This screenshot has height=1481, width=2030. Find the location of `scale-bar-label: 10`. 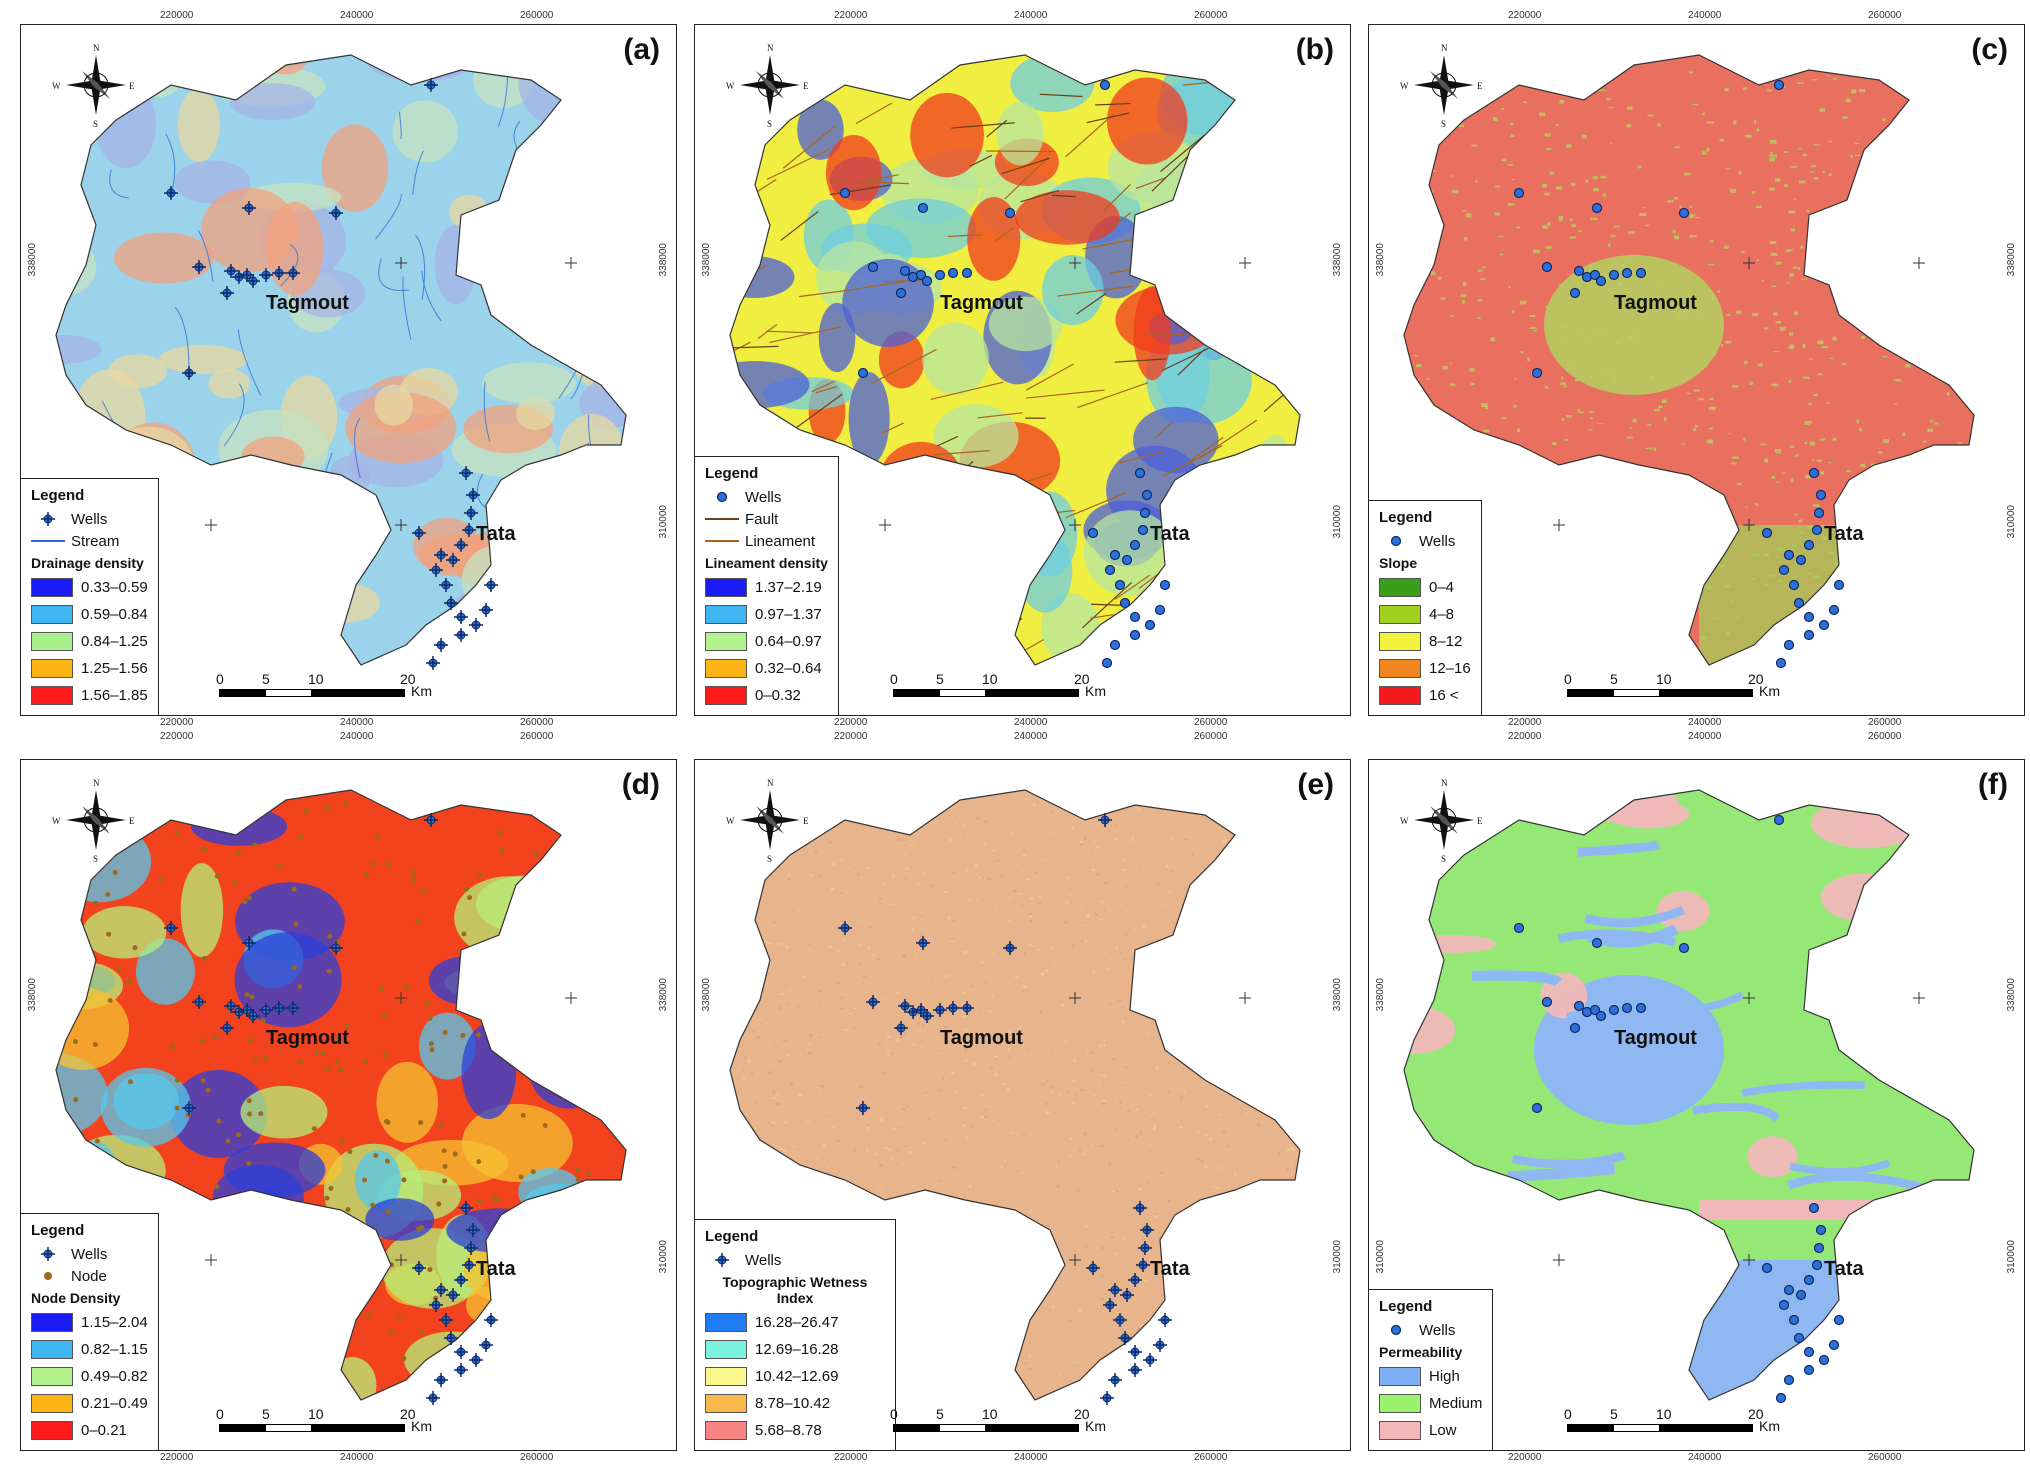

scale-bar-label: 10 is located at coordinates (990, 1414).